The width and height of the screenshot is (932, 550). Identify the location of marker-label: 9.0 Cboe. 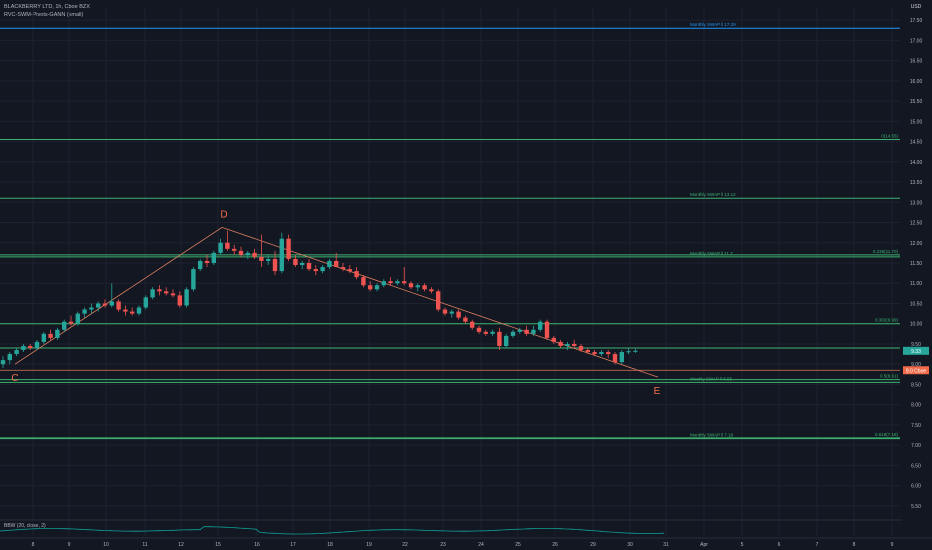
(916, 371).